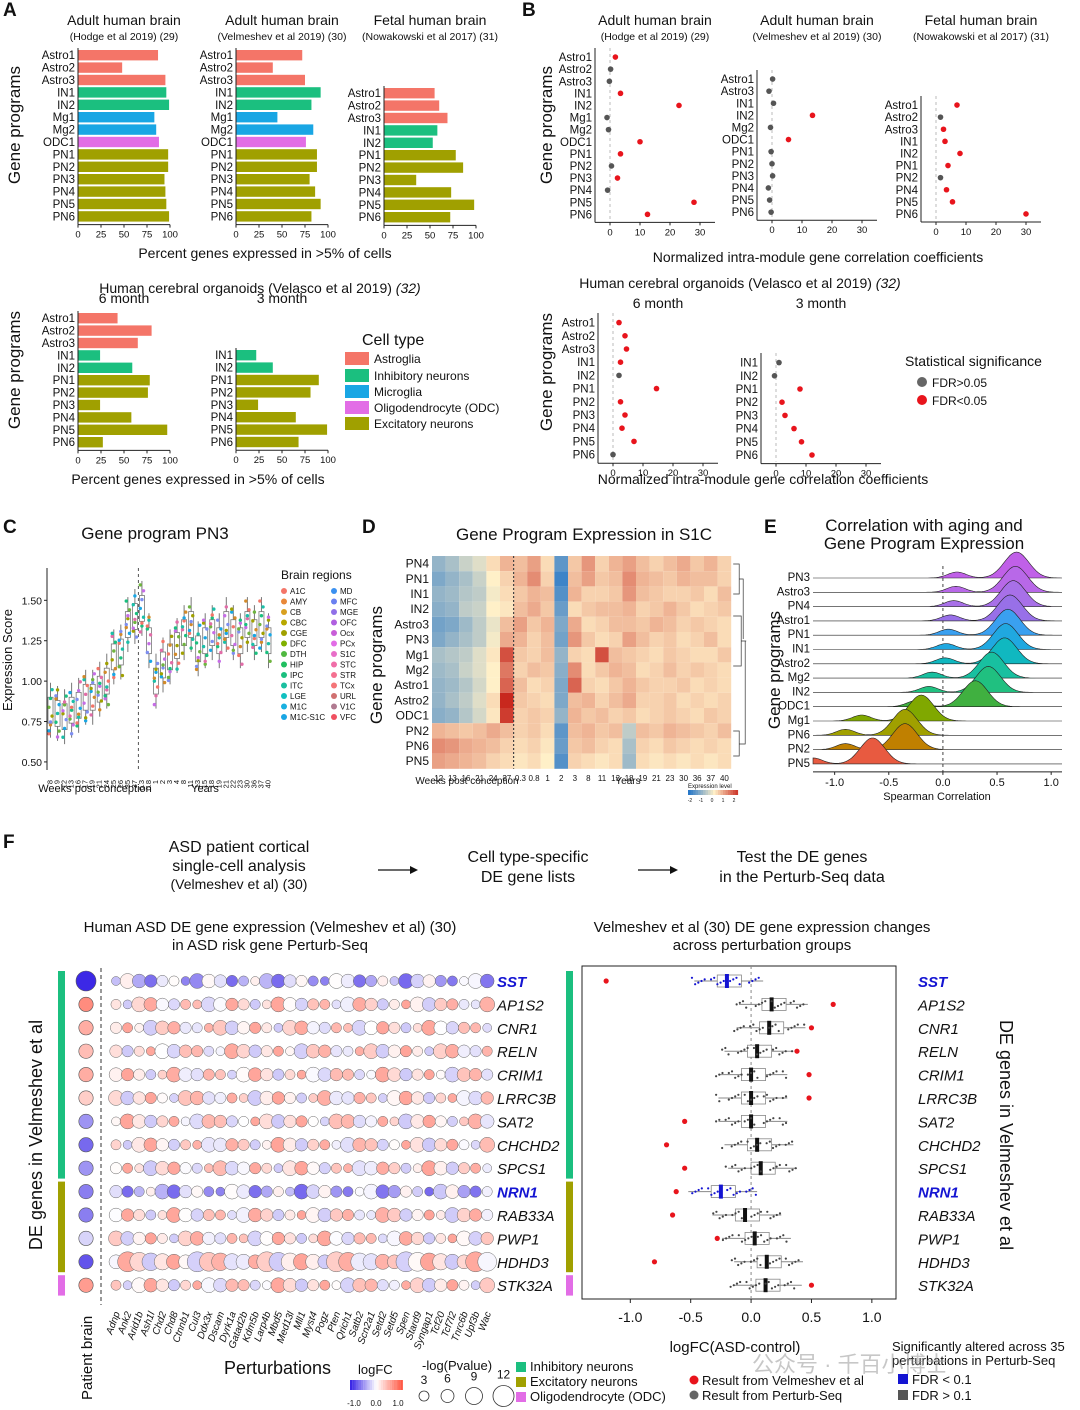 The image size is (1080, 1410). Describe the element at coordinates (297, 675) in the screenshot. I see `region-label: IPC` at that location.